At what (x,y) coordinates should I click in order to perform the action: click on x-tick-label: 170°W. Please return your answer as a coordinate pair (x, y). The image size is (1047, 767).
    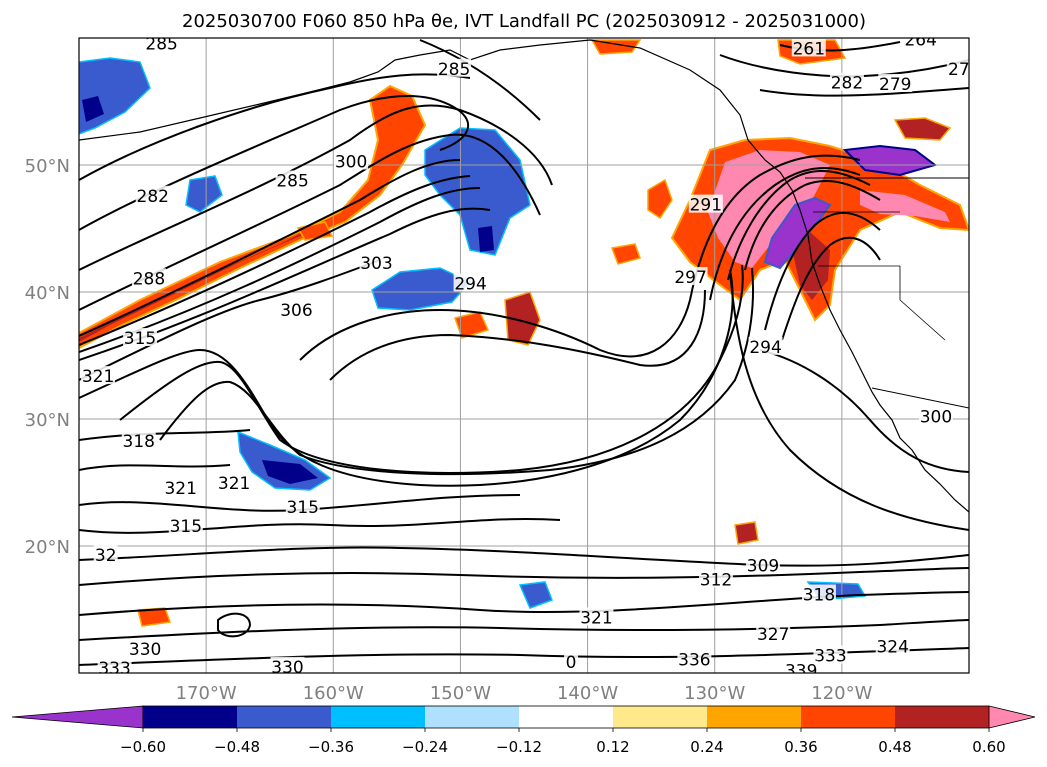
    Looking at the image, I should click on (206, 693).